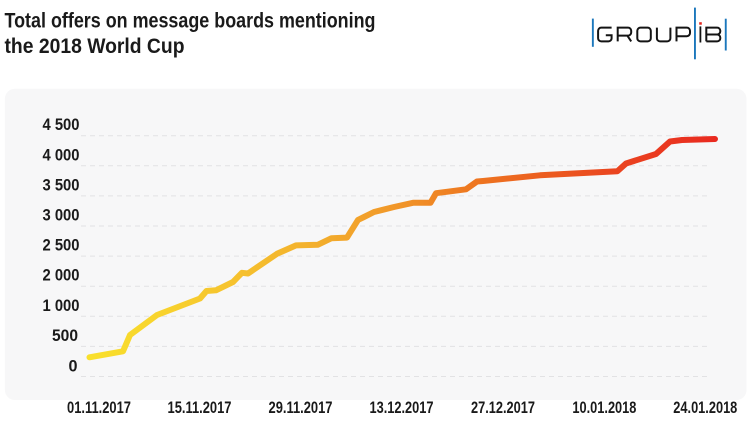 This screenshot has height=435, width=750. Describe the element at coordinates (61, 124) in the screenshot. I see `svg-text: 4 500` at that location.